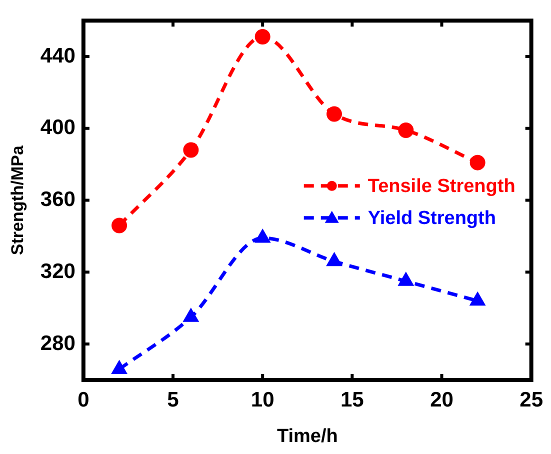 This screenshot has width=551, height=454. I want to click on y-tick-label: 440, so click(58, 56).